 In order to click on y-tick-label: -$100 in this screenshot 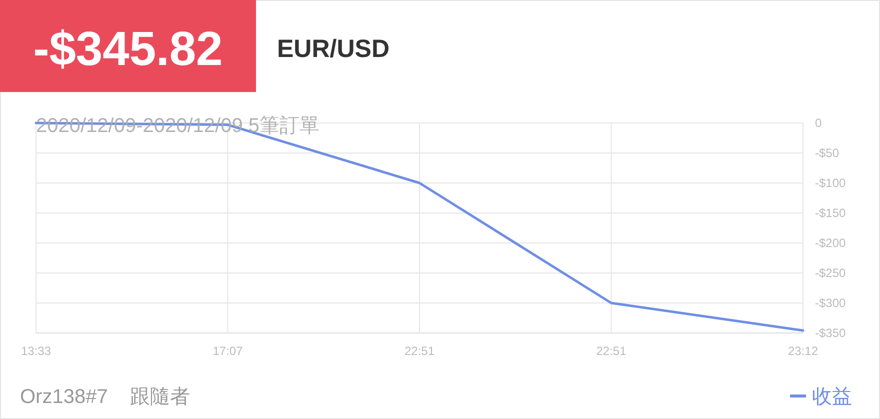, I will do `click(830, 183)`.